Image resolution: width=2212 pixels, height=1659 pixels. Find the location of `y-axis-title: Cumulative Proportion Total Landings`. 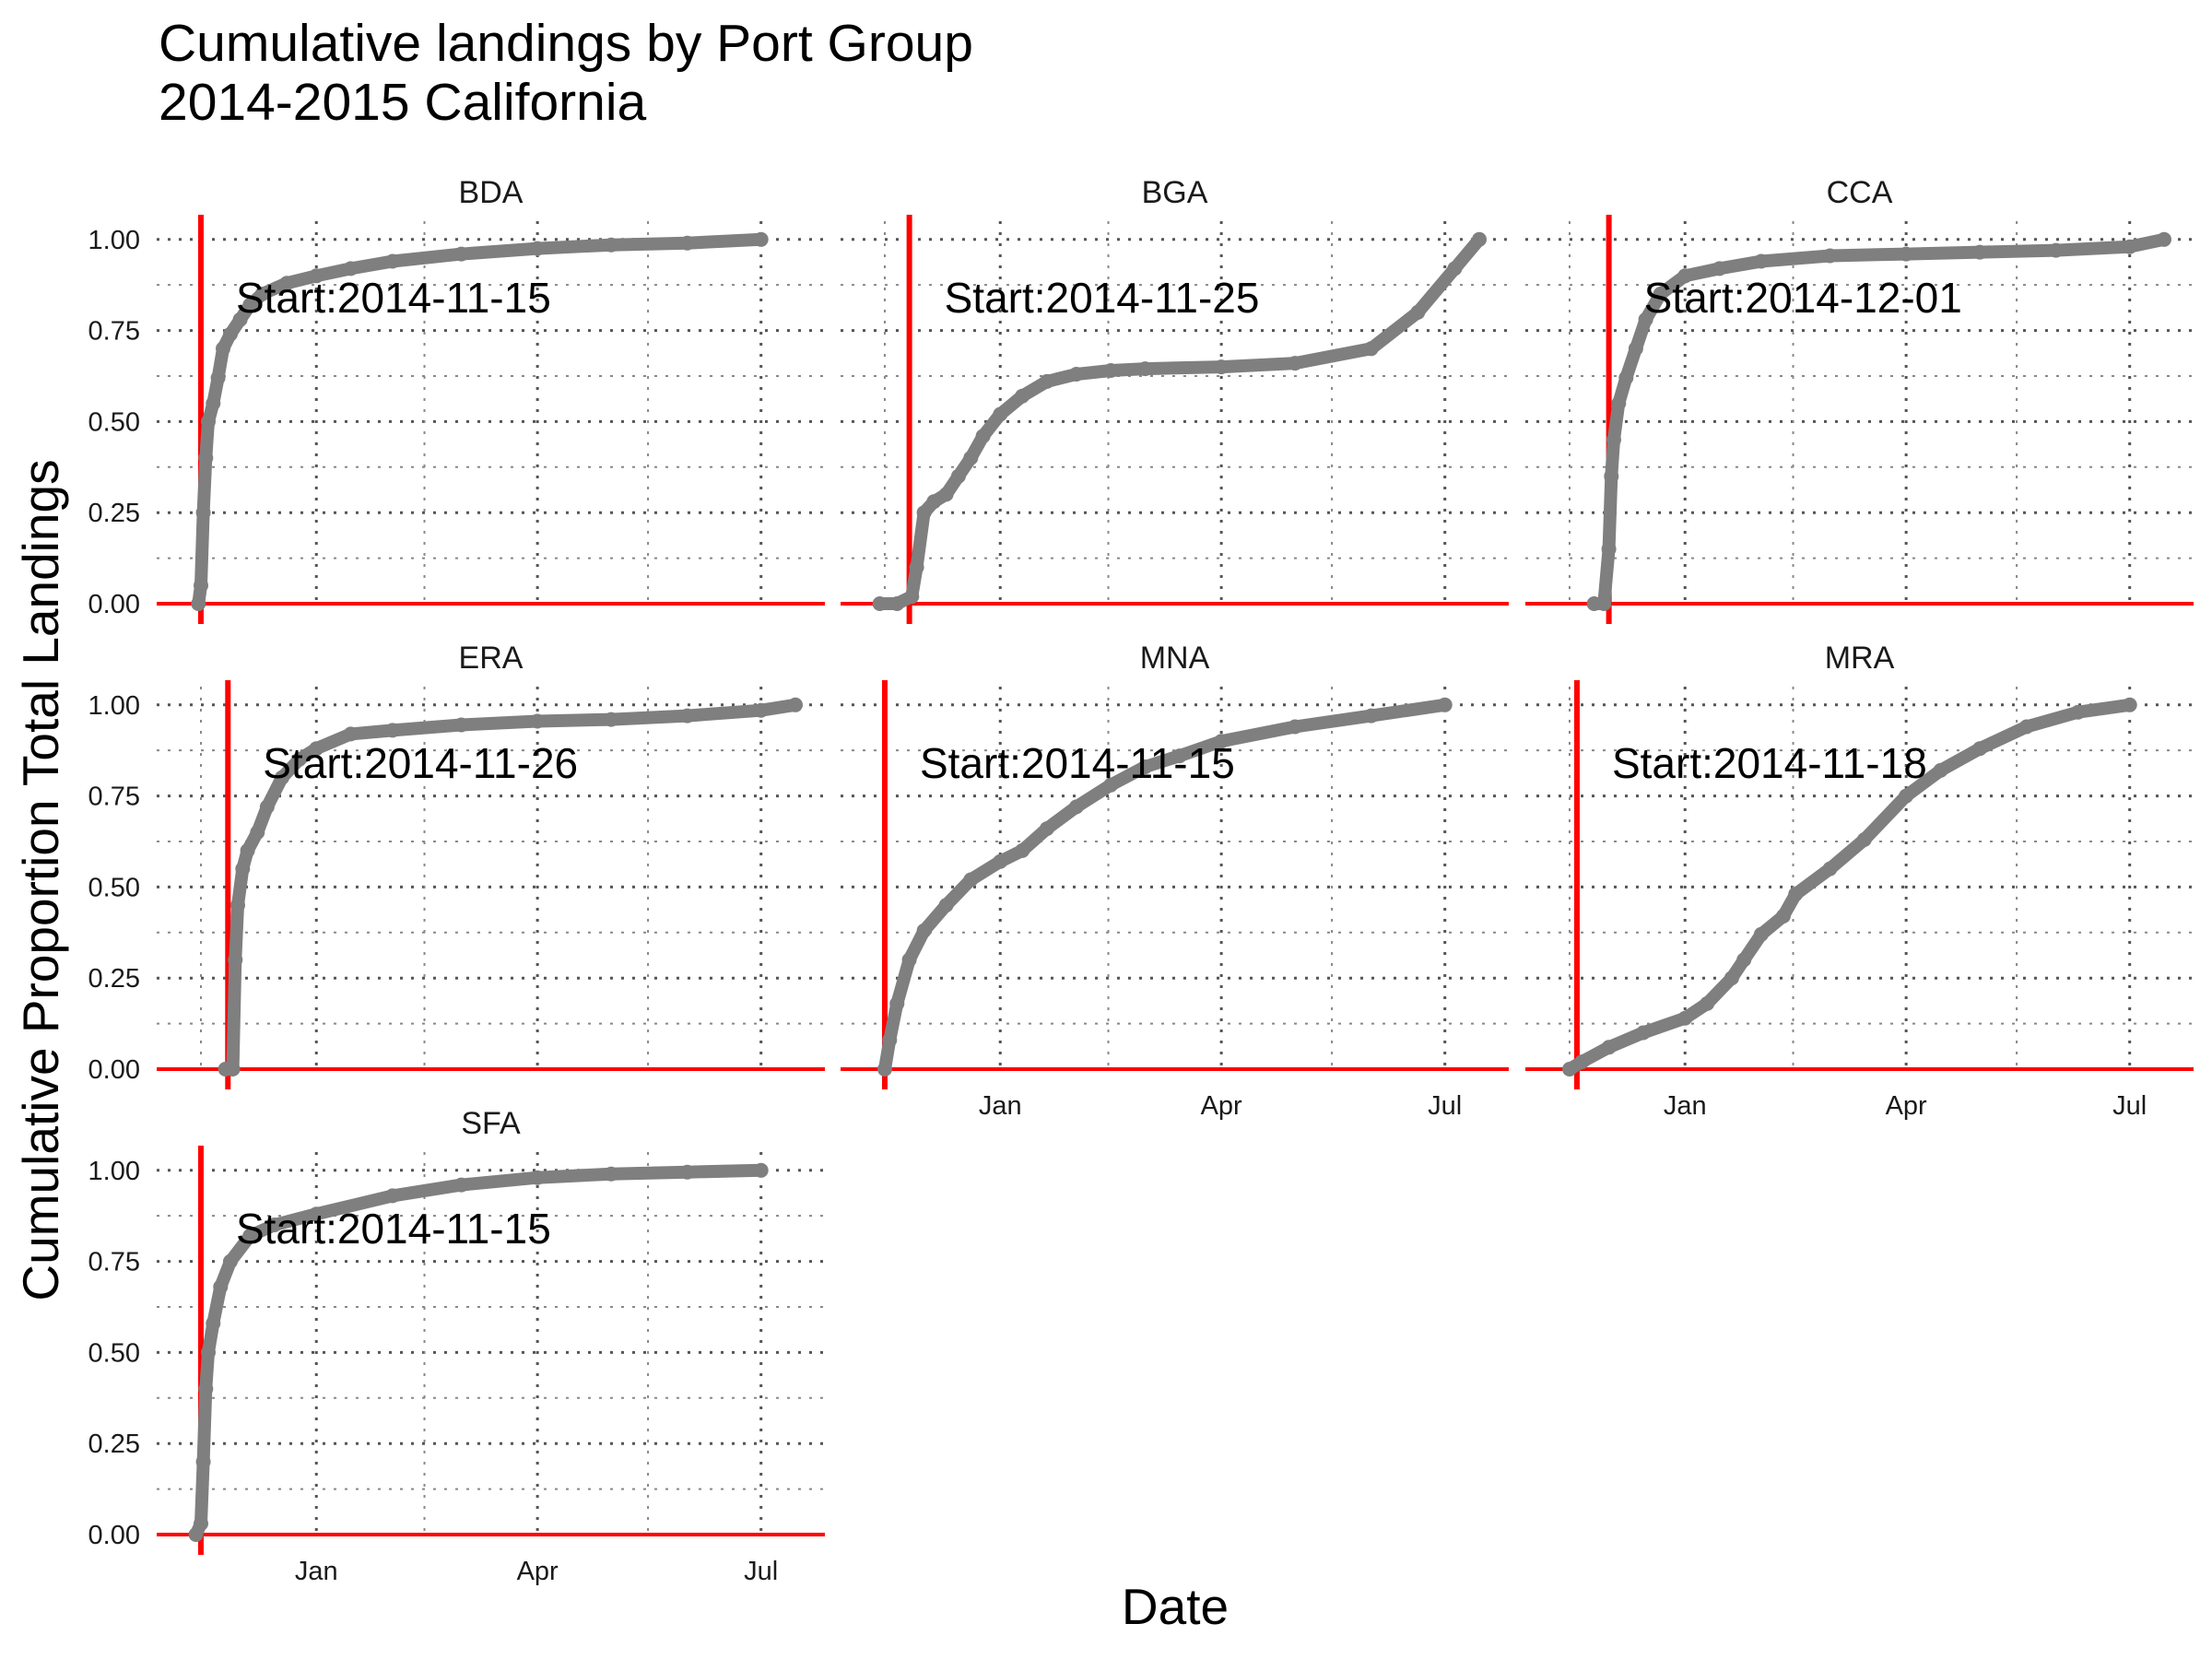

y-axis-title: Cumulative Proportion Total Landings is located at coordinates (40, 879).